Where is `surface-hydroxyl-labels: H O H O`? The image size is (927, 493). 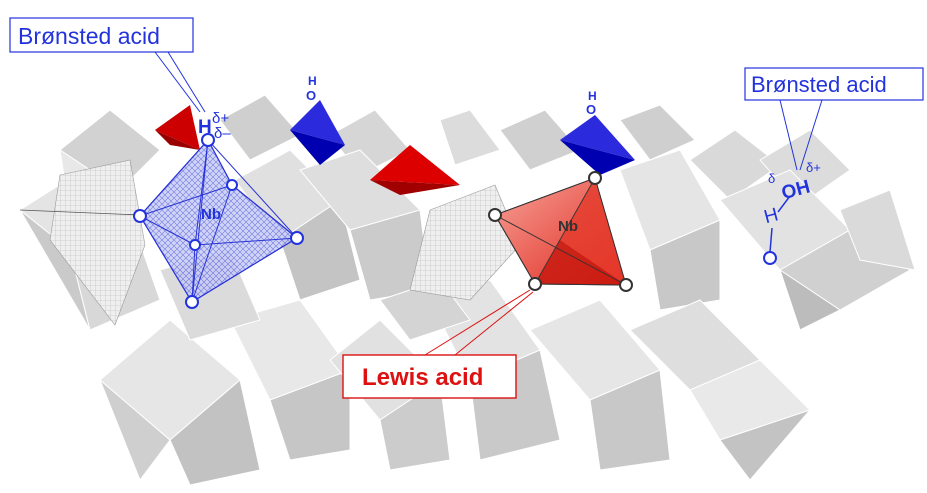
surface-hydroxyl-labels: H O H O is located at coordinates (451, 95).